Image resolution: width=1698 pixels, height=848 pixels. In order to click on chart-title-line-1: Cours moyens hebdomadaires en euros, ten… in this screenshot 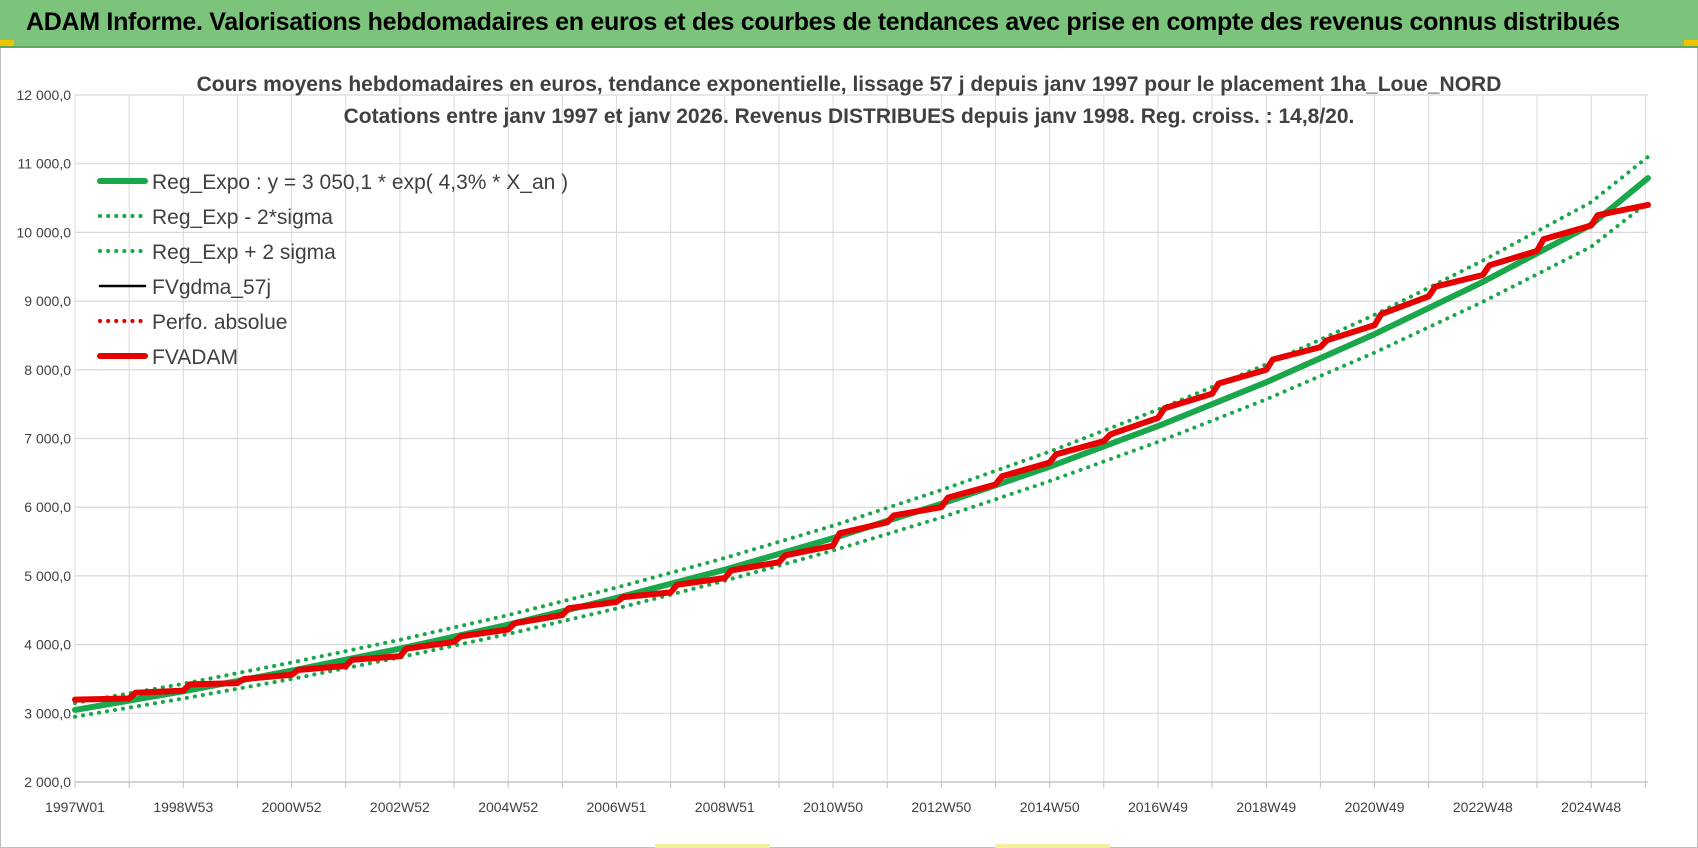, I will do `click(849, 84)`.